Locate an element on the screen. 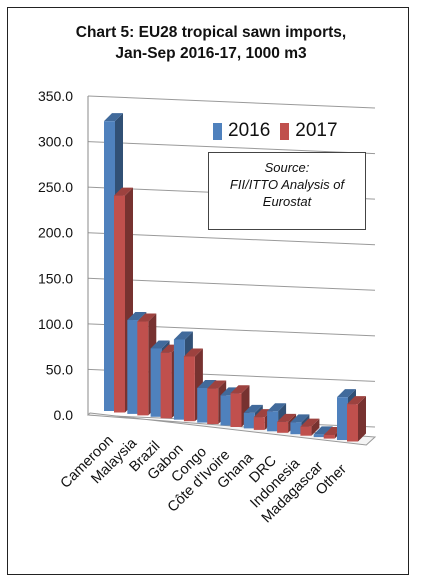  source-annotation: Source: FII/ITTO Analysis of Eurostat is located at coordinates (287, 191).